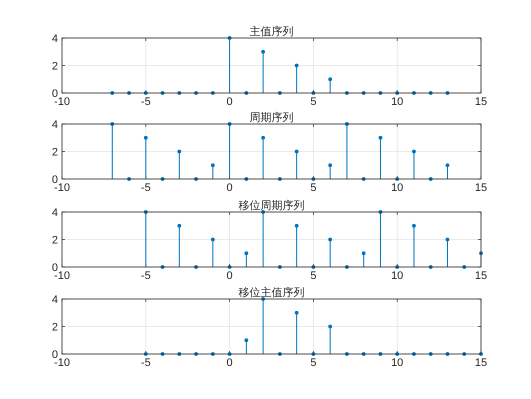 The width and height of the screenshot is (531, 399). I want to click on chart-title: 移位周期序列, so click(271, 205).